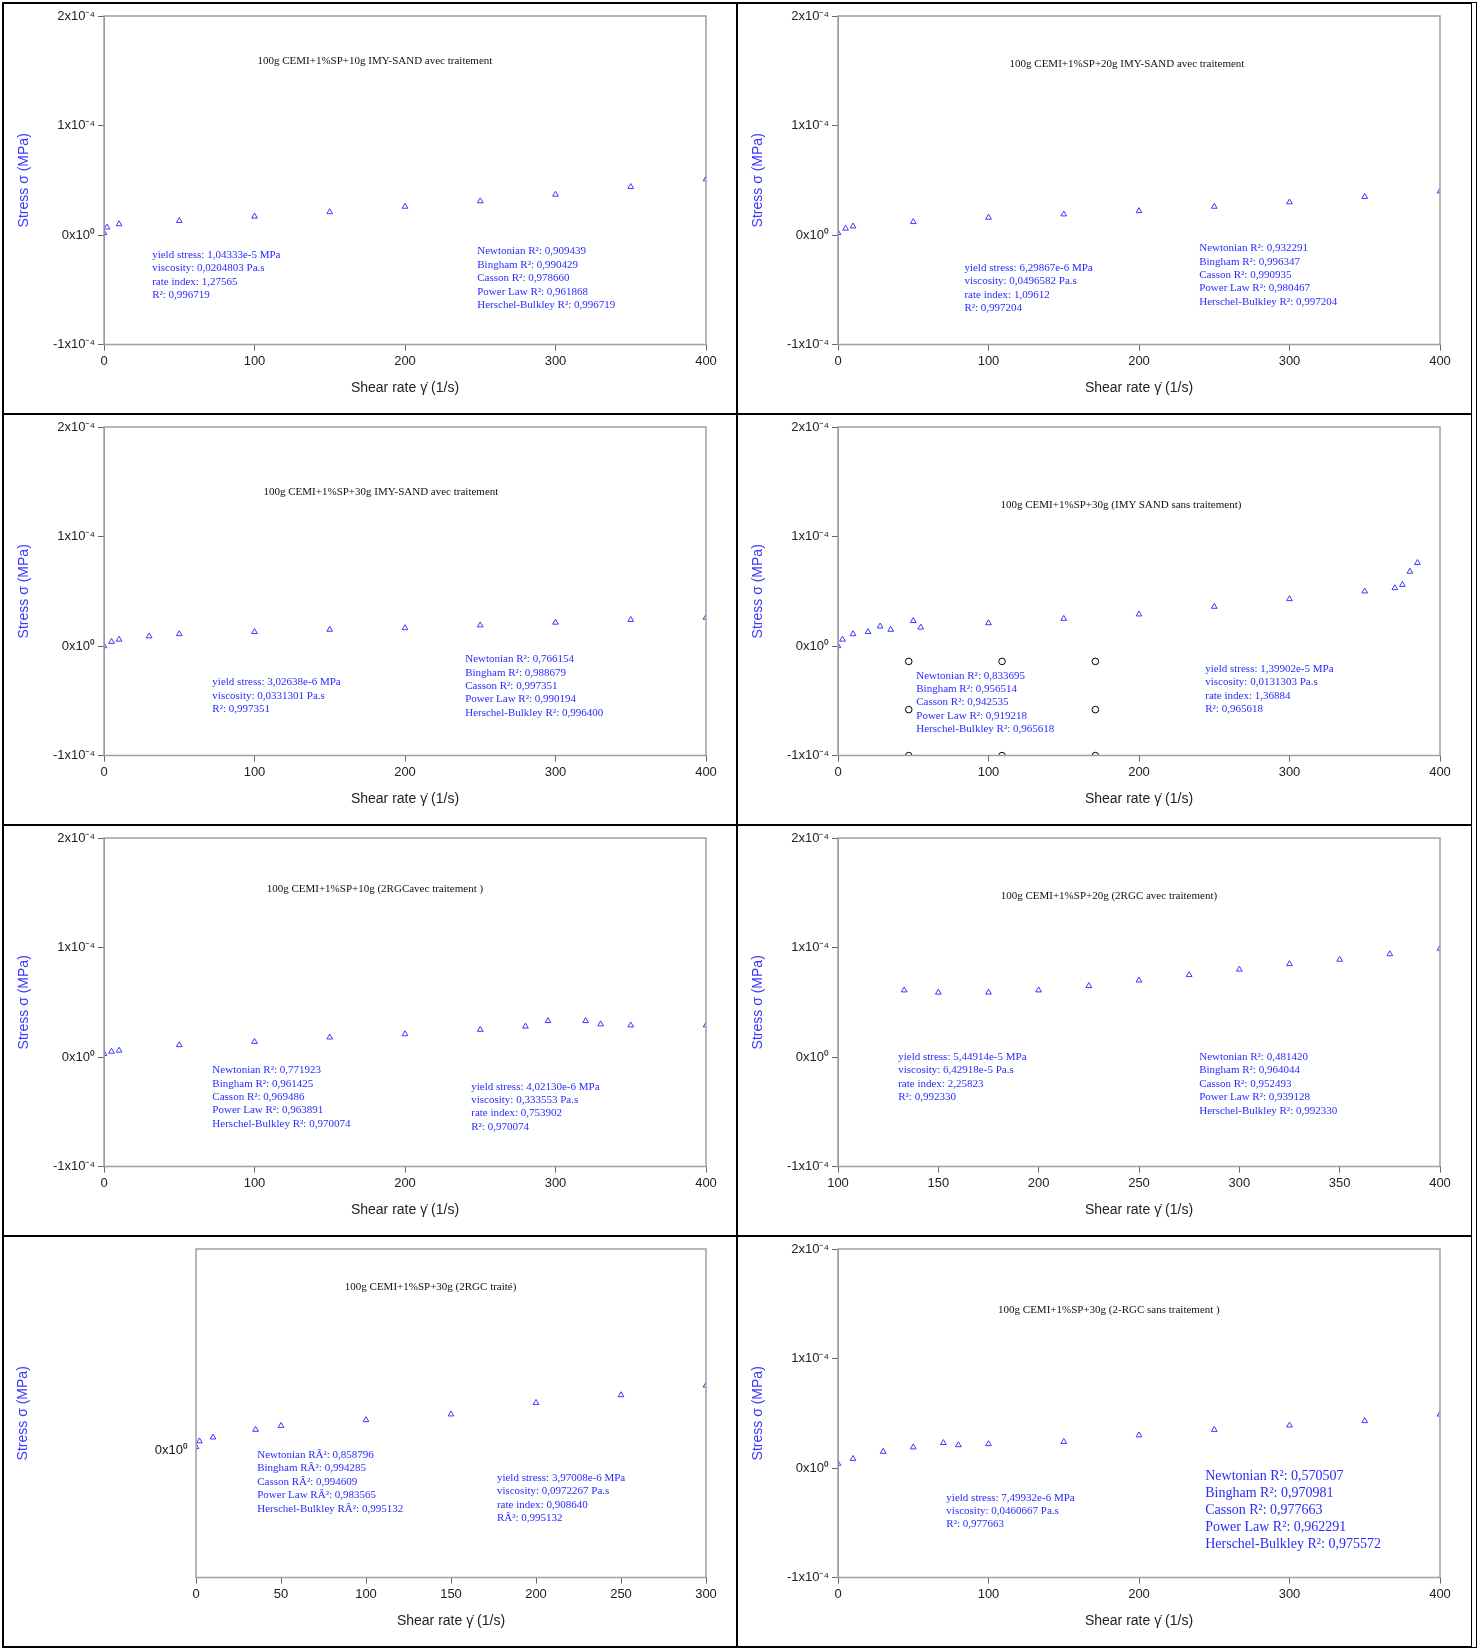 This screenshot has width=1477, height=1652. What do you see at coordinates (1268, 274) in the screenshot?
I see `annotation: Newtonian R²: 0,932291 Bingham R²: 0,996347 Casson R²: 0,990935 Power Law R²: 0,980467 Herschel-Bulkley R²: 0,997204` at bounding box center [1268, 274].